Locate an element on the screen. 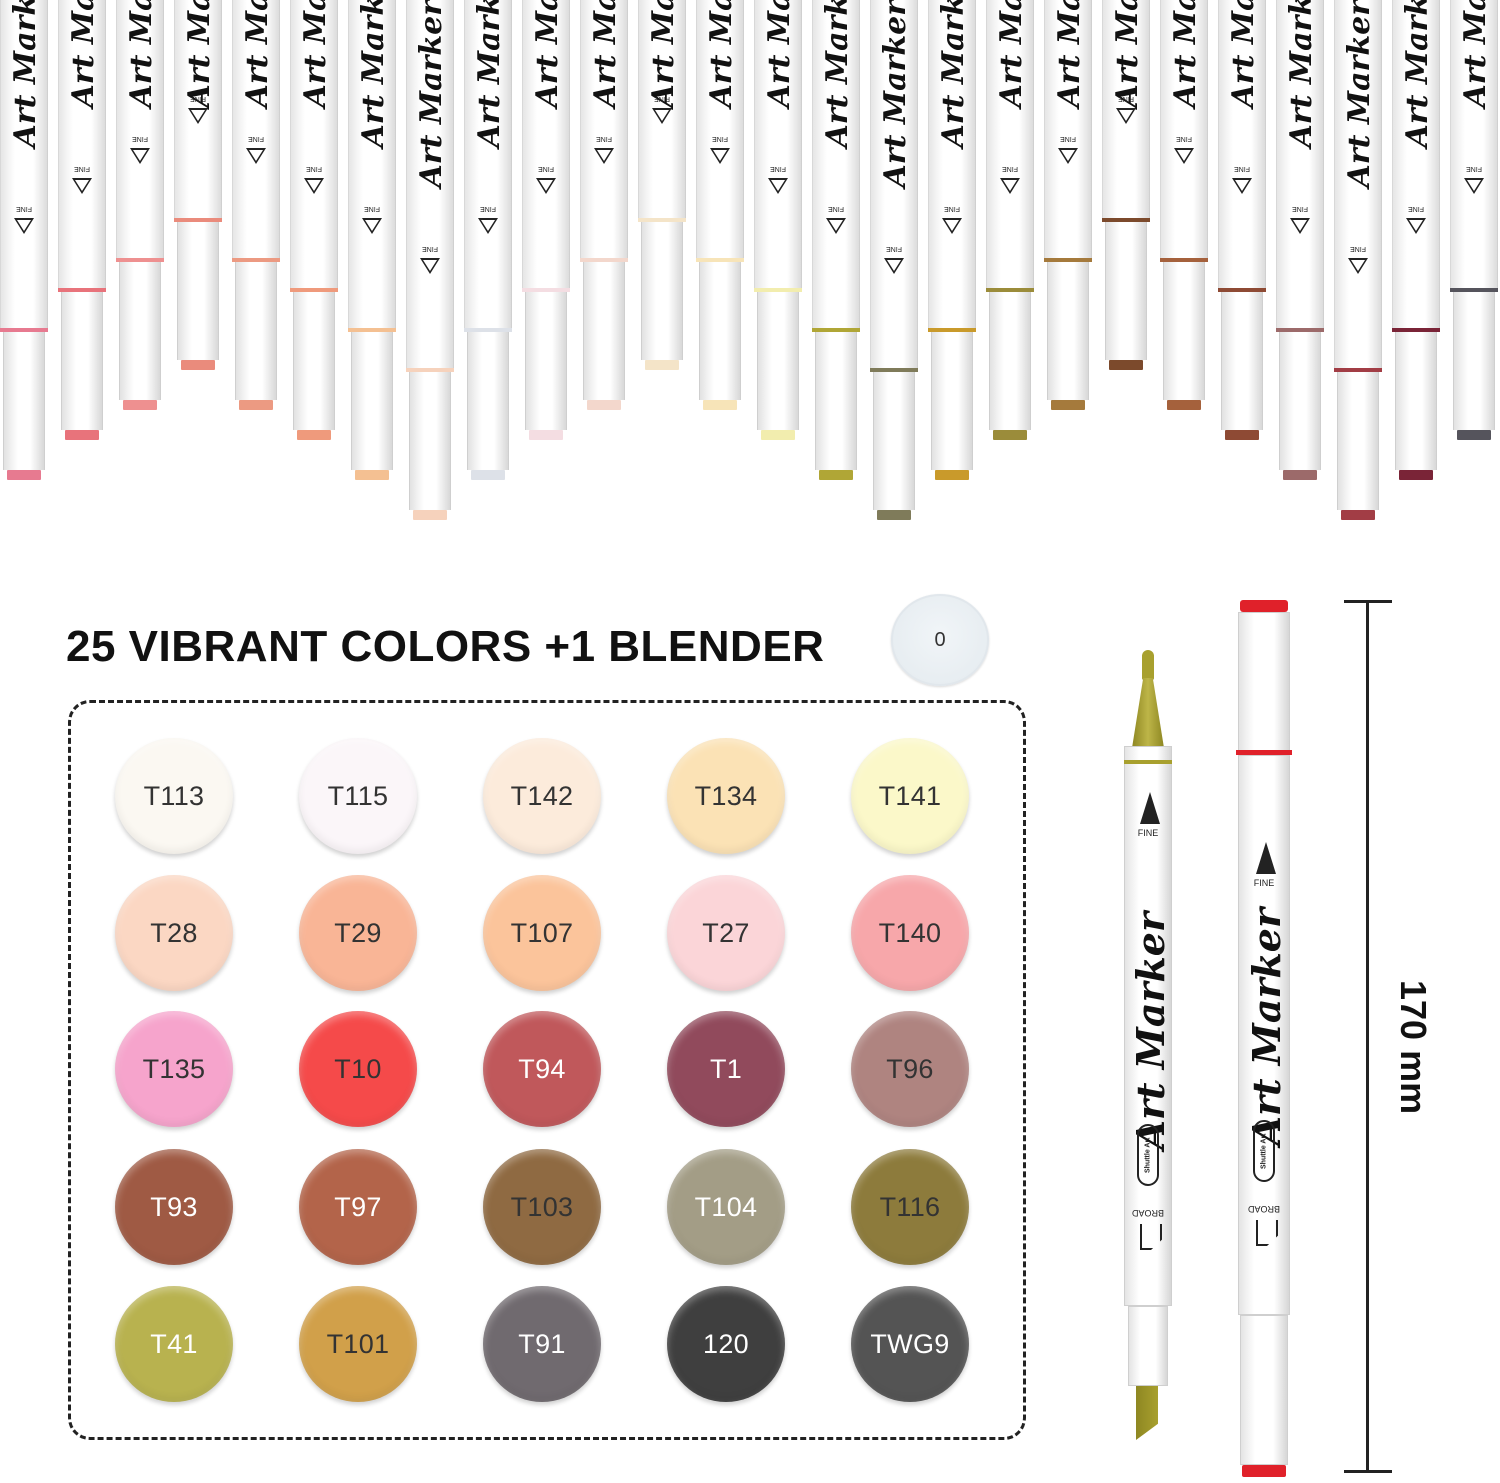  color-swatch-t27: T27 is located at coordinates (726, 933).